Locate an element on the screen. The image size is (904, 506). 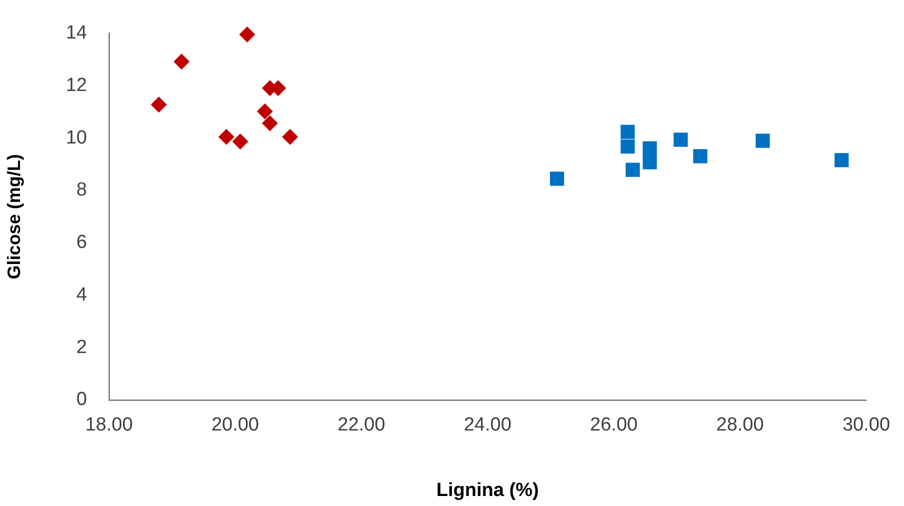
x-tick-label: 20.00 is located at coordinates (235, 425).